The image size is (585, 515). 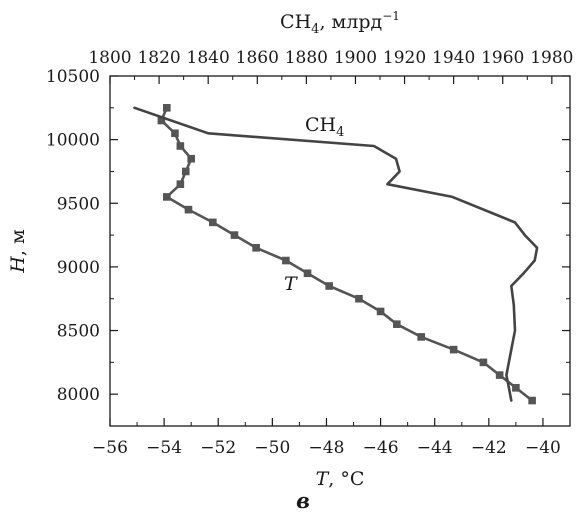 I want to click on bottom-tick-label: −44, so click(x=435, y=448).